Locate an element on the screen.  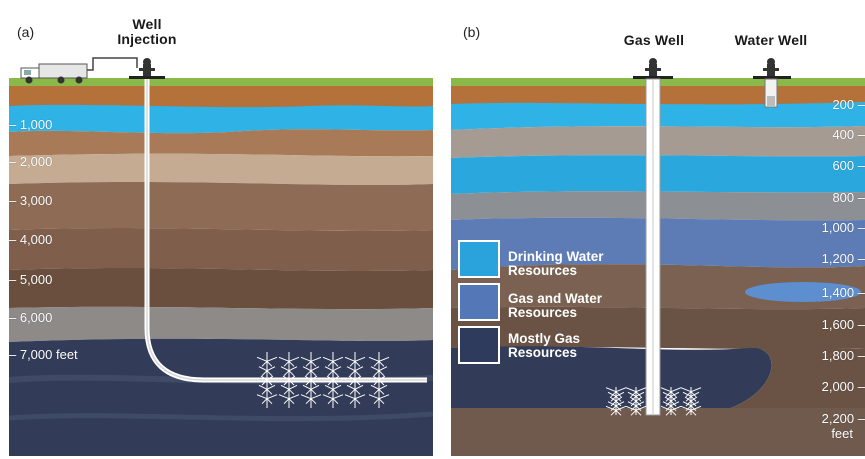
legend-swatch-mostly-gas is located at coordinates (479, 345).